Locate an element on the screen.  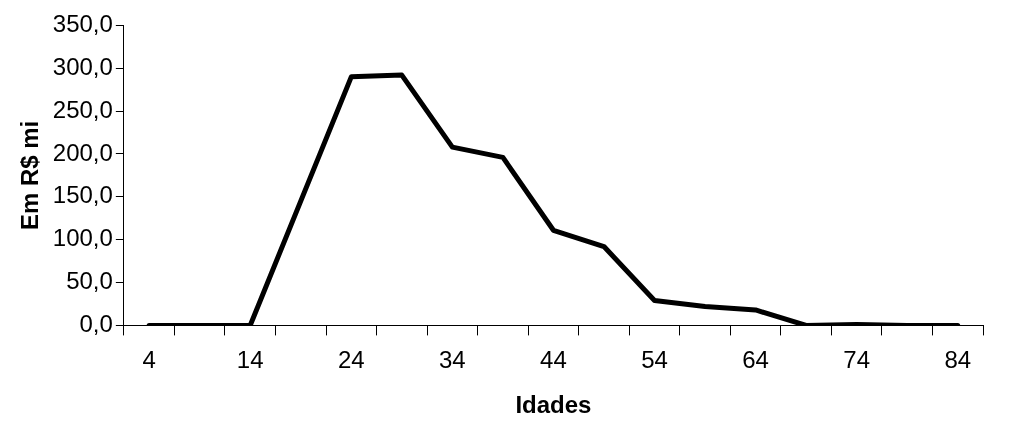
x-tick-label: 34 is located at coordinates (452, 360).